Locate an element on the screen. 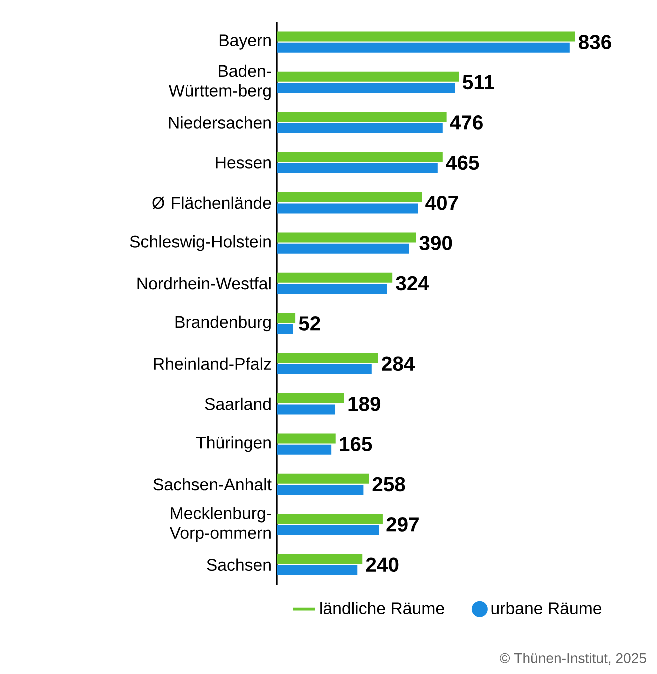 This screenshot has height=674, width=657. y-tick-label: Mecklenburg-Vorp-ommern is located at coordinates (221, 524).